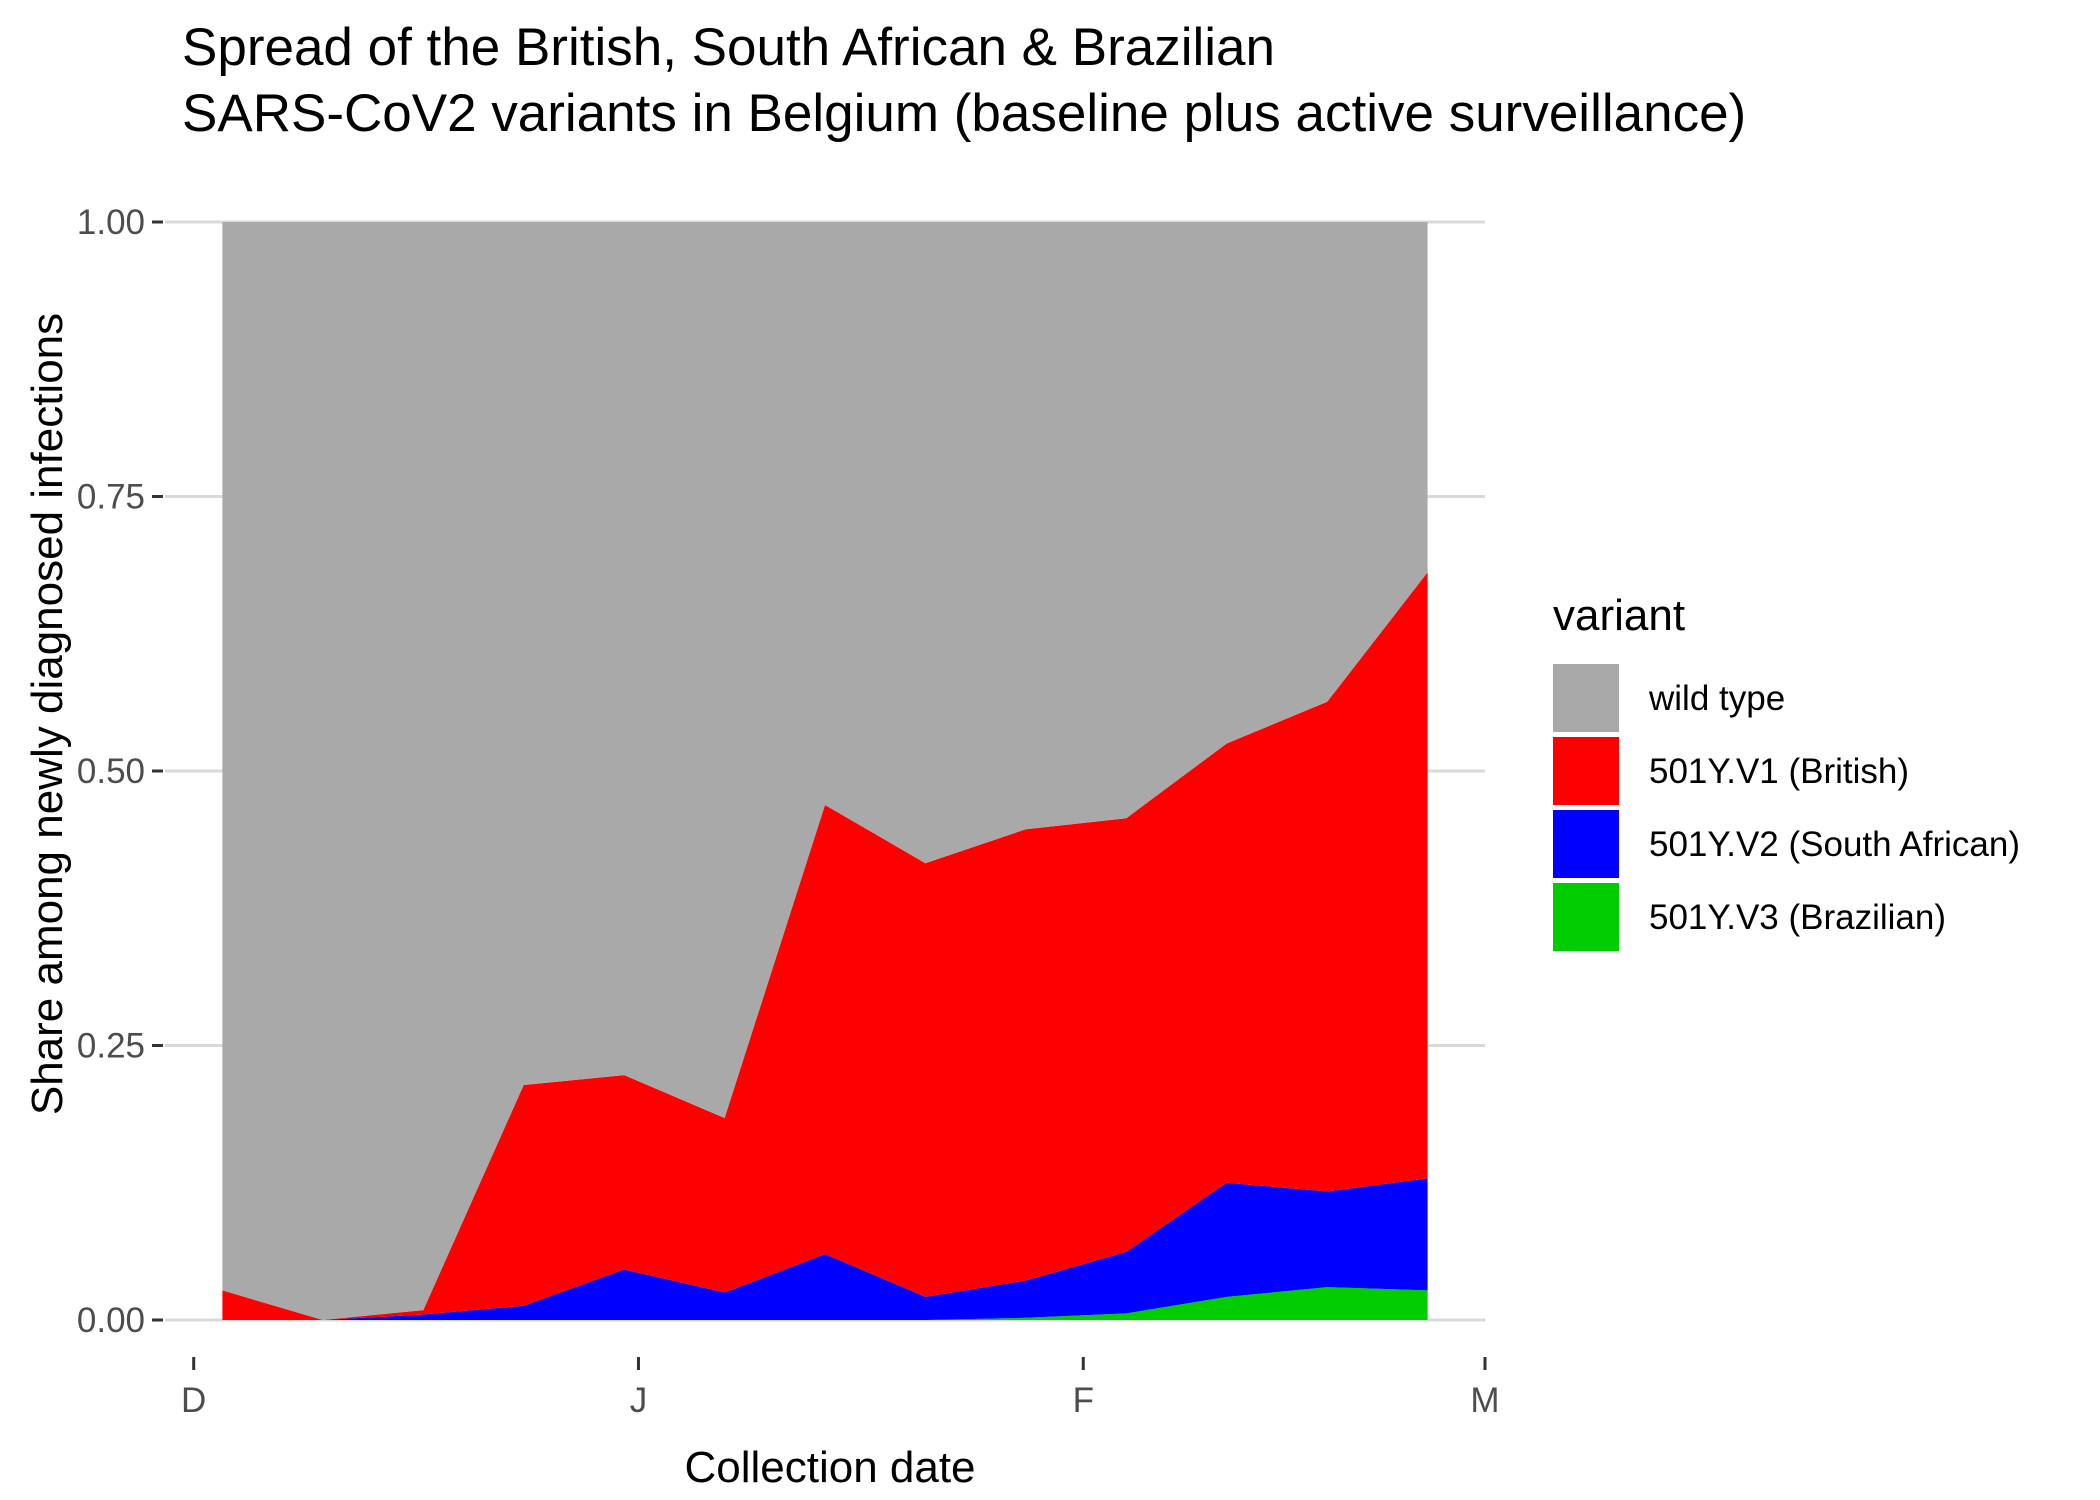 The width and height of the screenshot is (2100, 1500). What do you see at coordinates (1779, 771) in the screenshot?
I see `legend-label-501y-v1-british: 501Y.V1 (British)` at bounding box center [1779, 771].